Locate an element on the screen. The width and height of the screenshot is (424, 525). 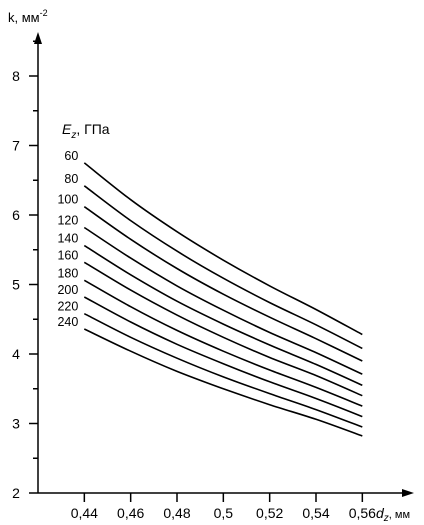
series-label-100: 100 is located at coordinates (67, 200).